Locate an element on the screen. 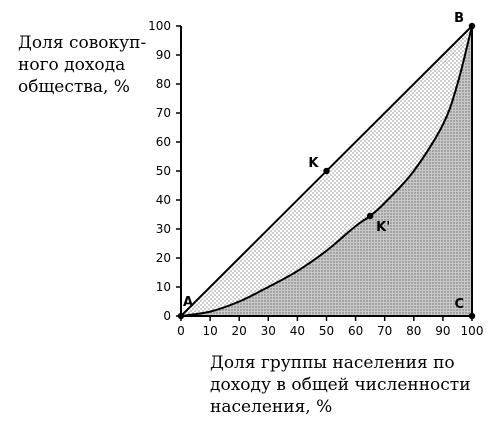  x-tick-label: 90 is located at coordinates (442, 331).